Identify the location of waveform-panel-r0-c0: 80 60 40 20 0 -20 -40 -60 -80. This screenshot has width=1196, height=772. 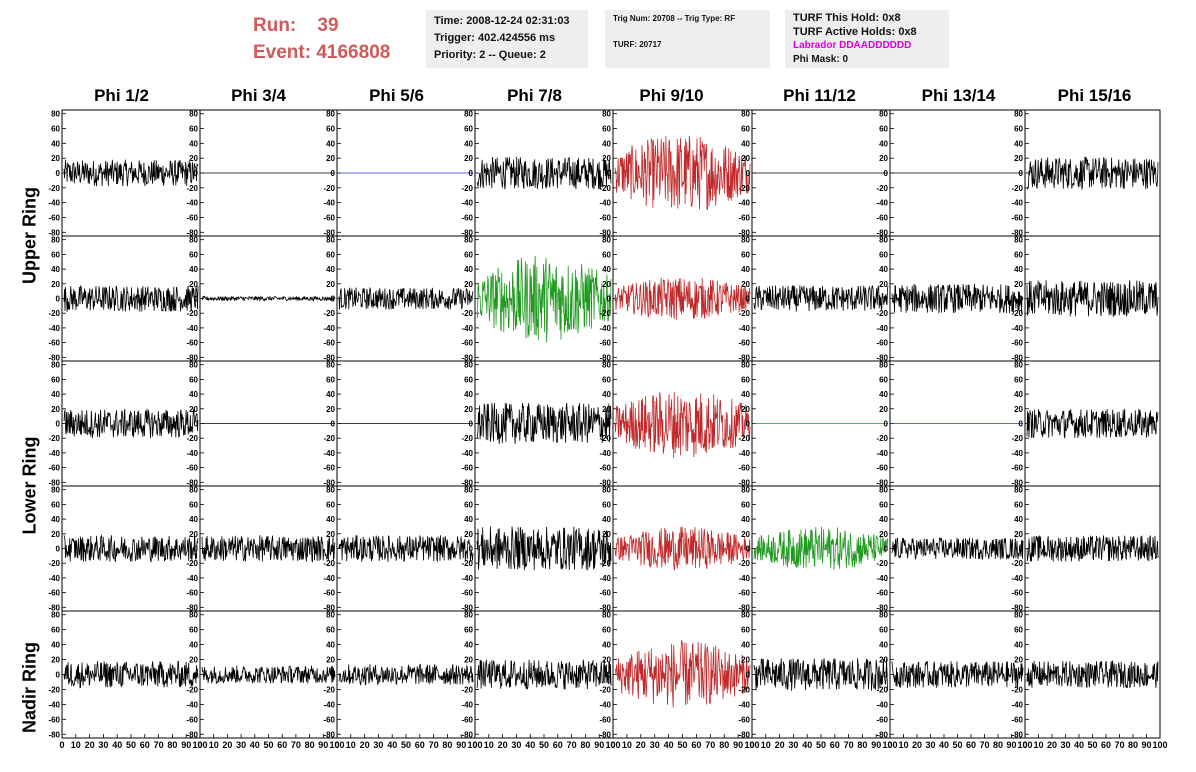
(124, 173).